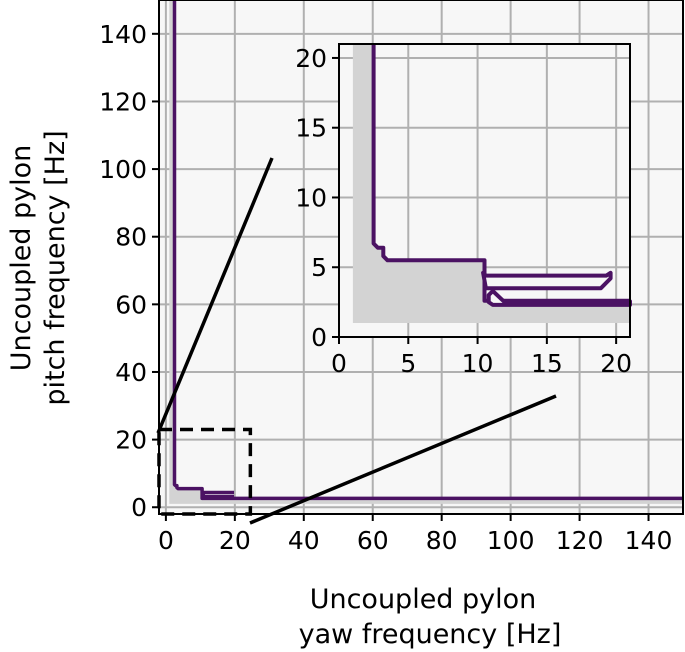  Describe the element at coordinates (616, 363) in the screenshot. I see `inset-x-tick-label-4: 20` at that location.